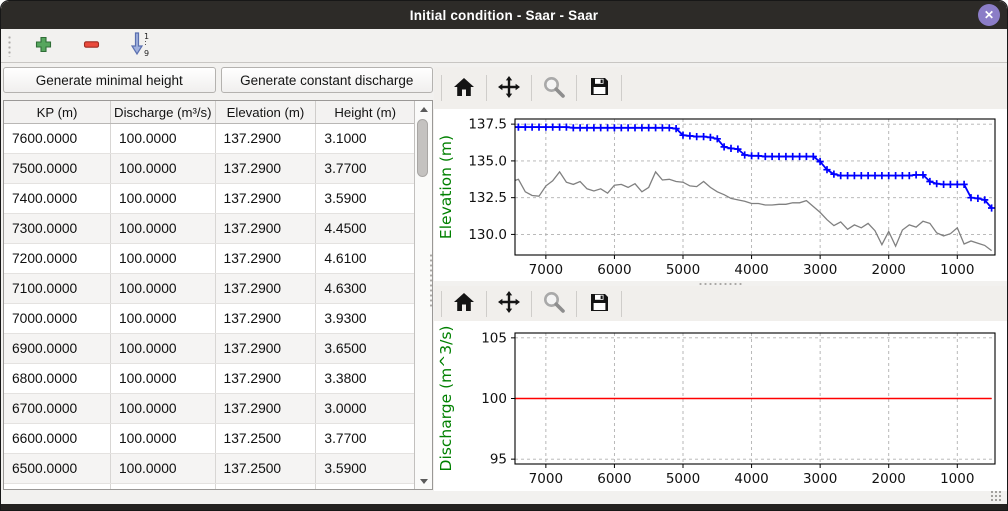 The height and width of the screenshot is (511, 1008). I want to click on table-row: 6900.0000 100.0000 137.2900 3.6500, so click(209, 349).